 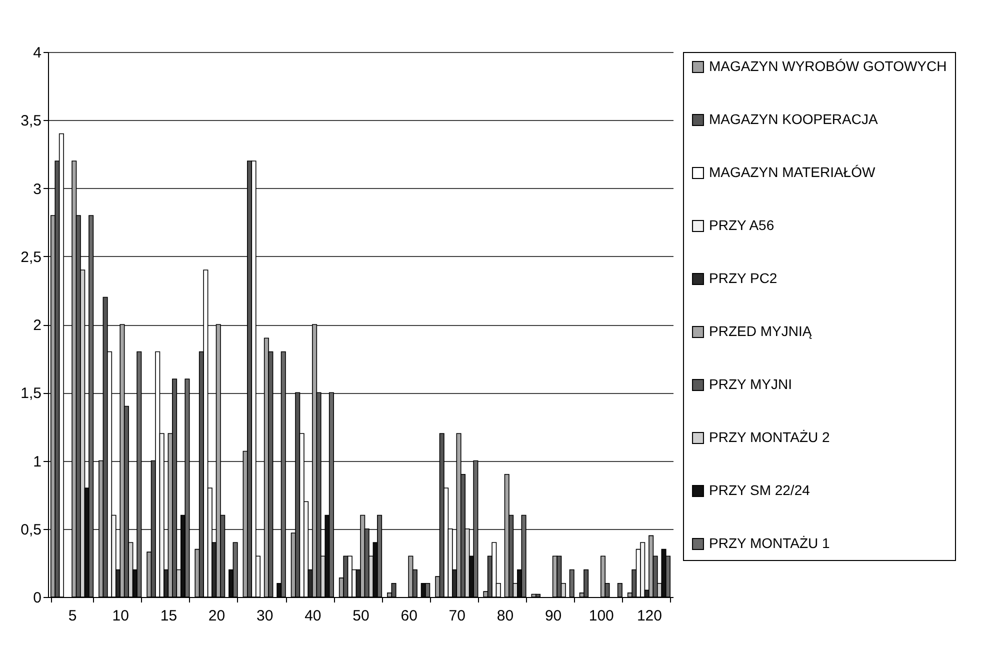 I want to click on x-tick-label: 60, so click(x=409, y=616).